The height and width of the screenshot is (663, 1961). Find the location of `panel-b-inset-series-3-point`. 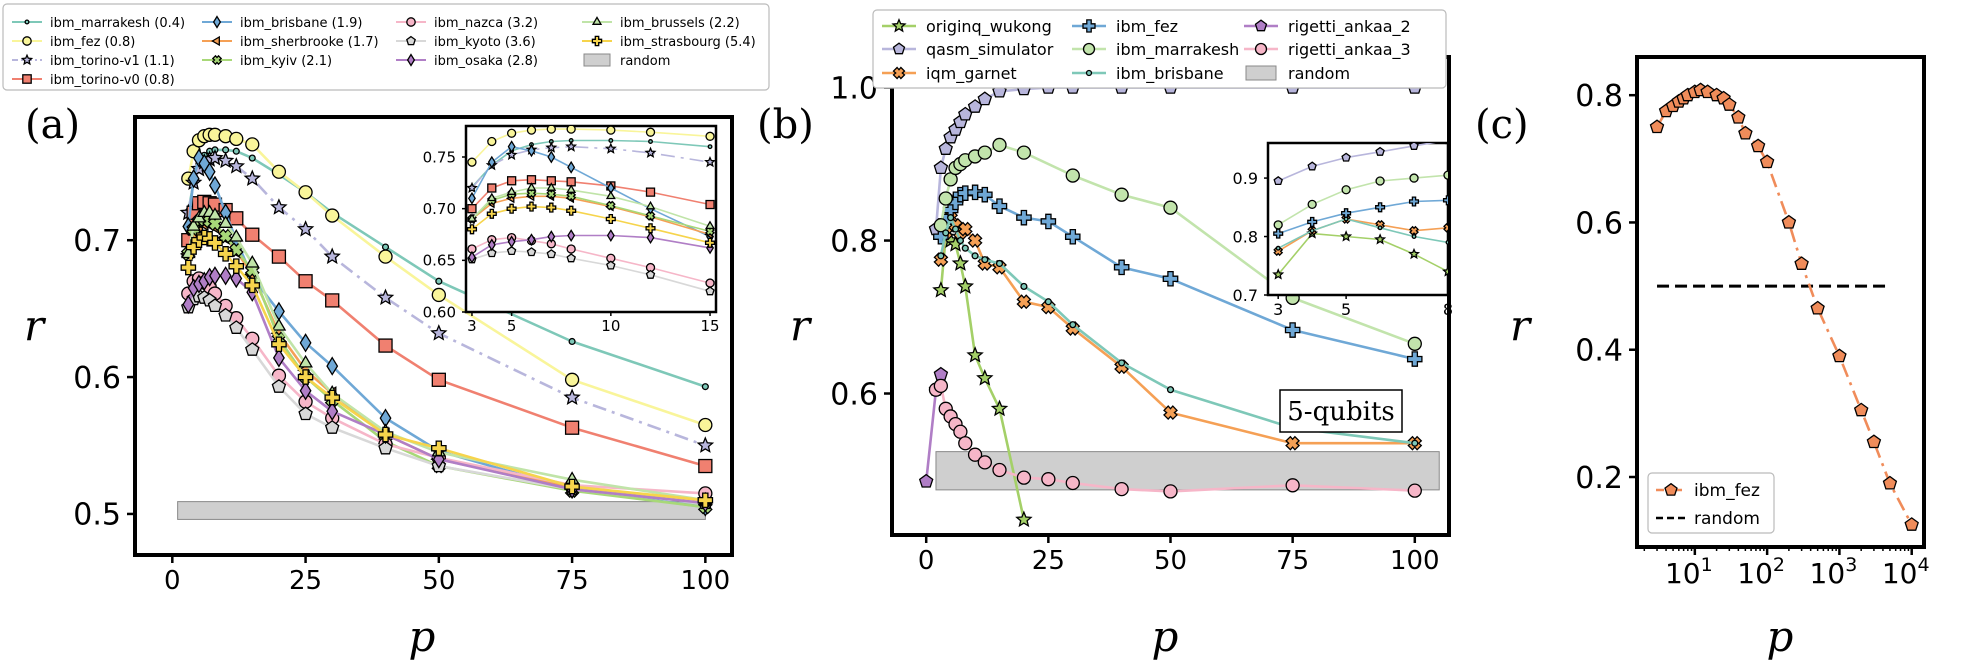

panel-b-inset-series-3-point is located at coordinates (1380, 207).